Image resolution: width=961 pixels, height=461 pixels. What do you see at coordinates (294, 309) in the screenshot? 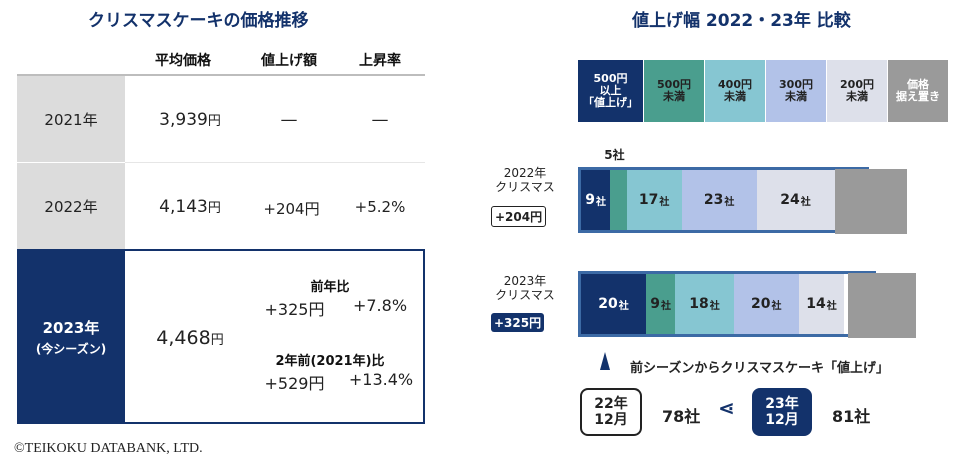
I see `yoy-increase: +325円` at bounding box center [294, 309].